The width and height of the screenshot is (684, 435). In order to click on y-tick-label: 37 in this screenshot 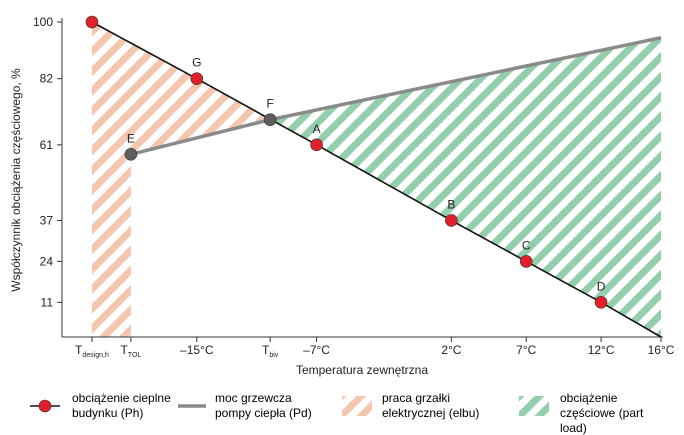, I will do `click(47, 220)`.